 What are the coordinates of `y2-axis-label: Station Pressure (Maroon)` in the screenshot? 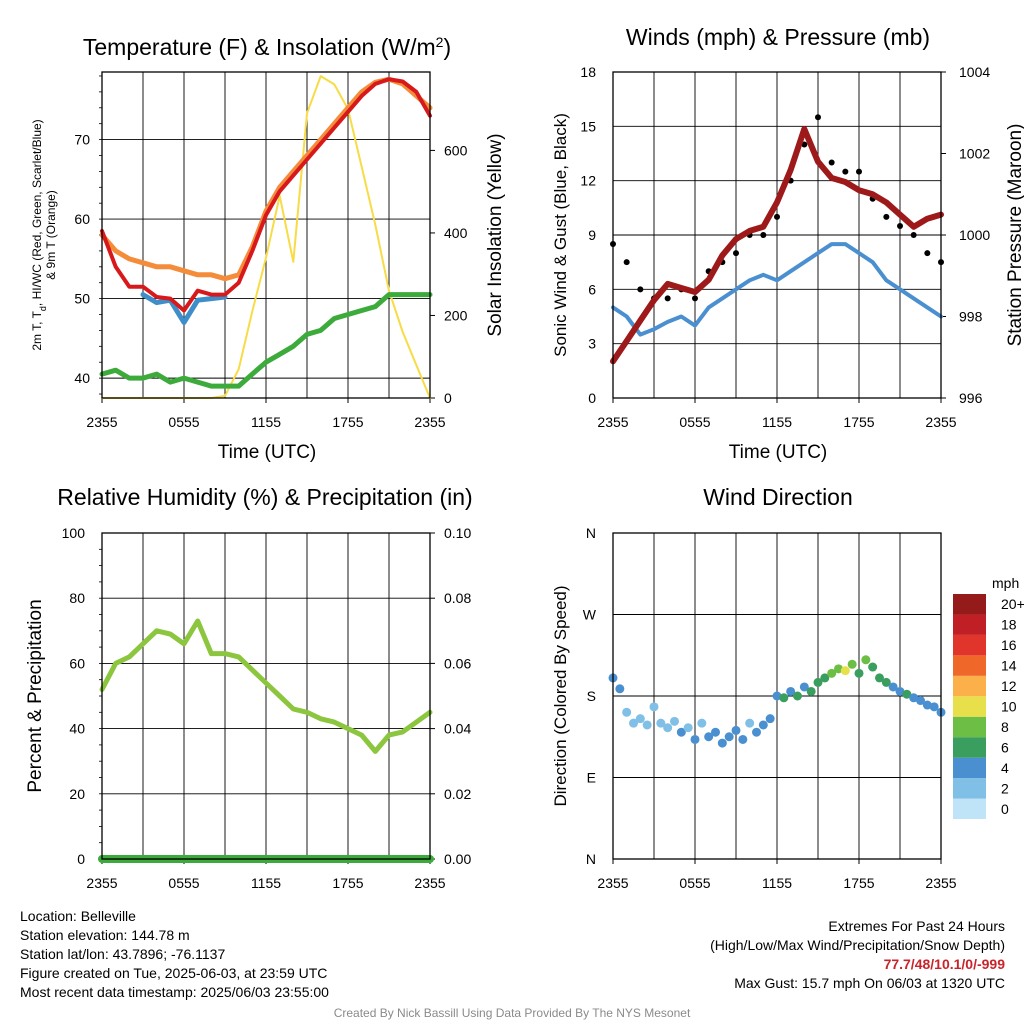 It's located at (1014, 235).